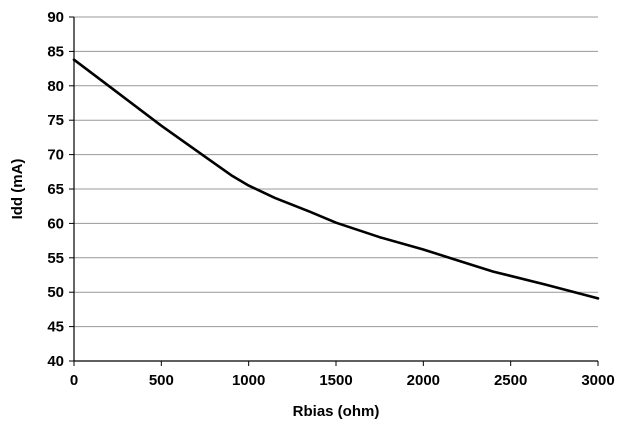 The image size is (619, 430). I want to click on x-tick-label: 0, so click(74, 380).